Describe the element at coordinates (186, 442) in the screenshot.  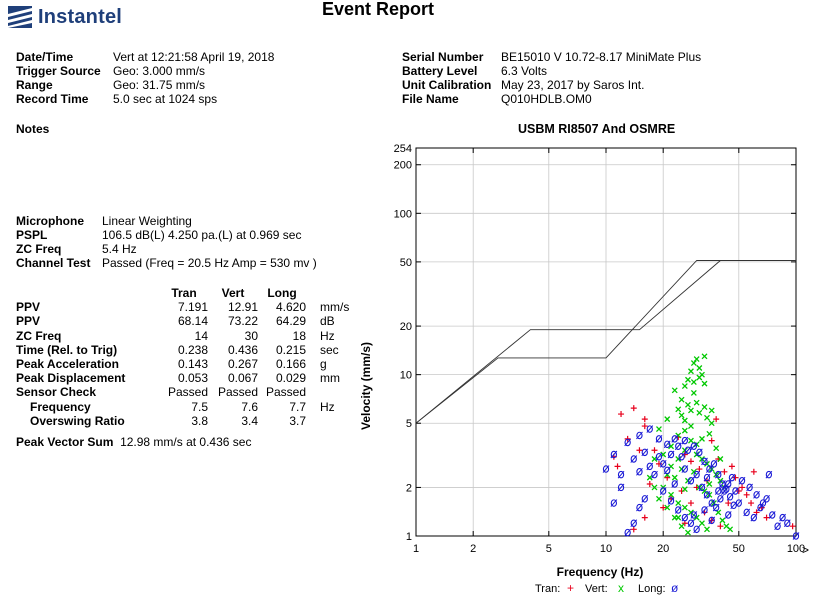
I see `peak-vector-sum-value: 12.98 mm/s at 0.436 sec` at that location.